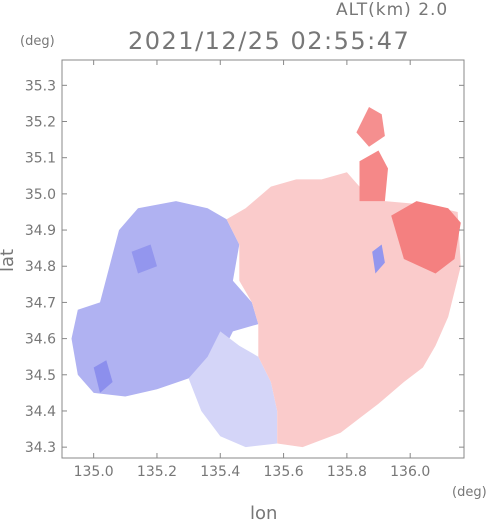 The image size is (491, 524). What do you see at coordinates (157, 472) in the screenshot?
I see `x-tick-label: 135.2` at bounding box center [157, 472].